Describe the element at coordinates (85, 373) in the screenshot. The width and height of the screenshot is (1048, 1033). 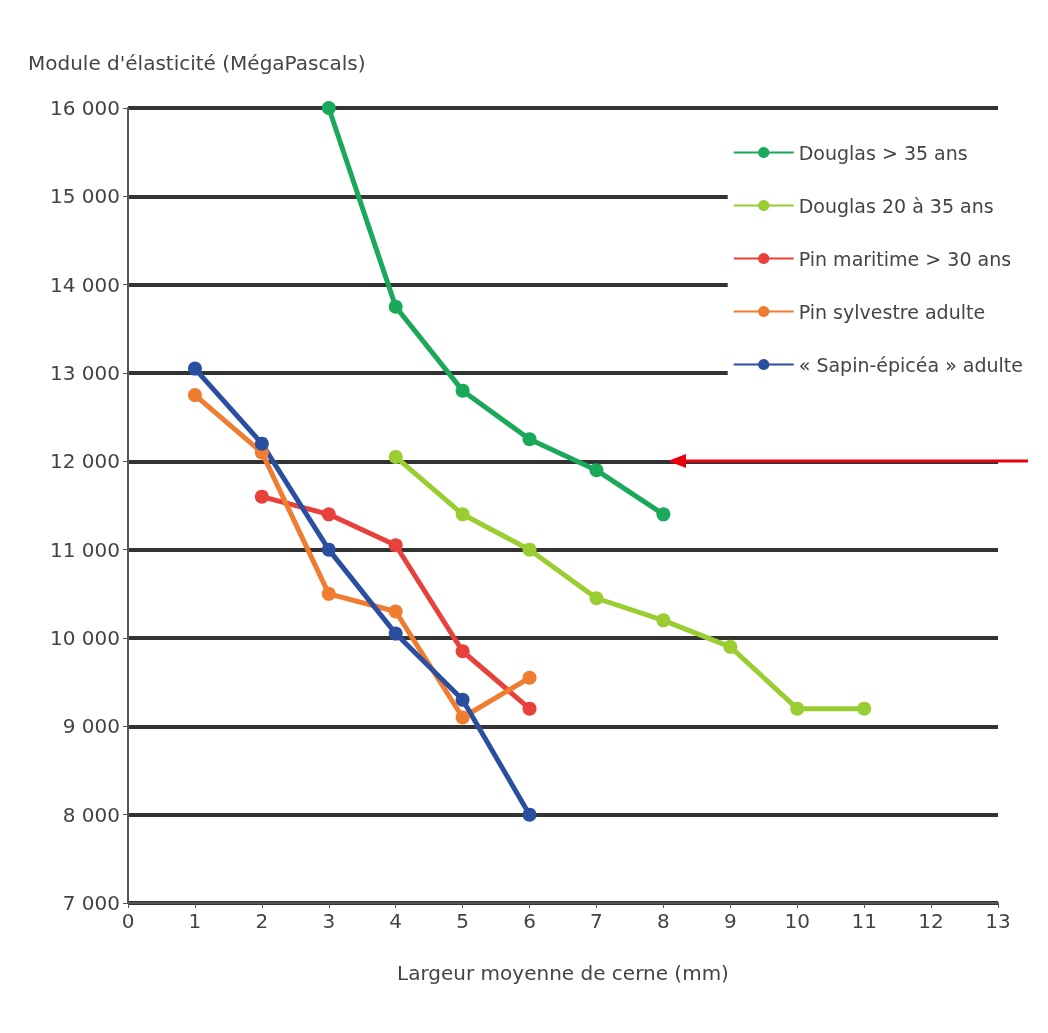
I see `y-tick-label: 13 000` at that location.